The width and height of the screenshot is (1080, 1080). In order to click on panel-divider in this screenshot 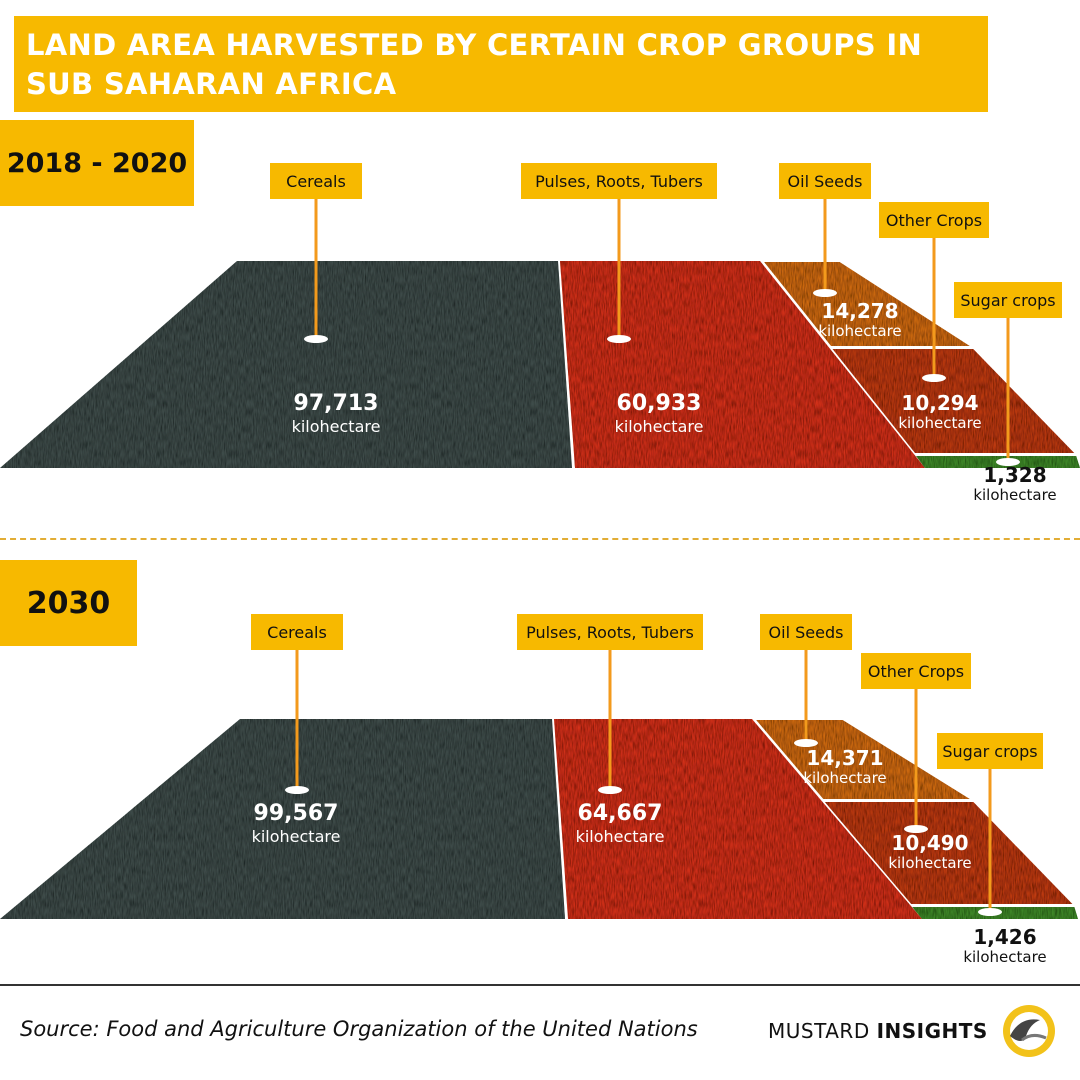, I will do `click(540, 539)`.